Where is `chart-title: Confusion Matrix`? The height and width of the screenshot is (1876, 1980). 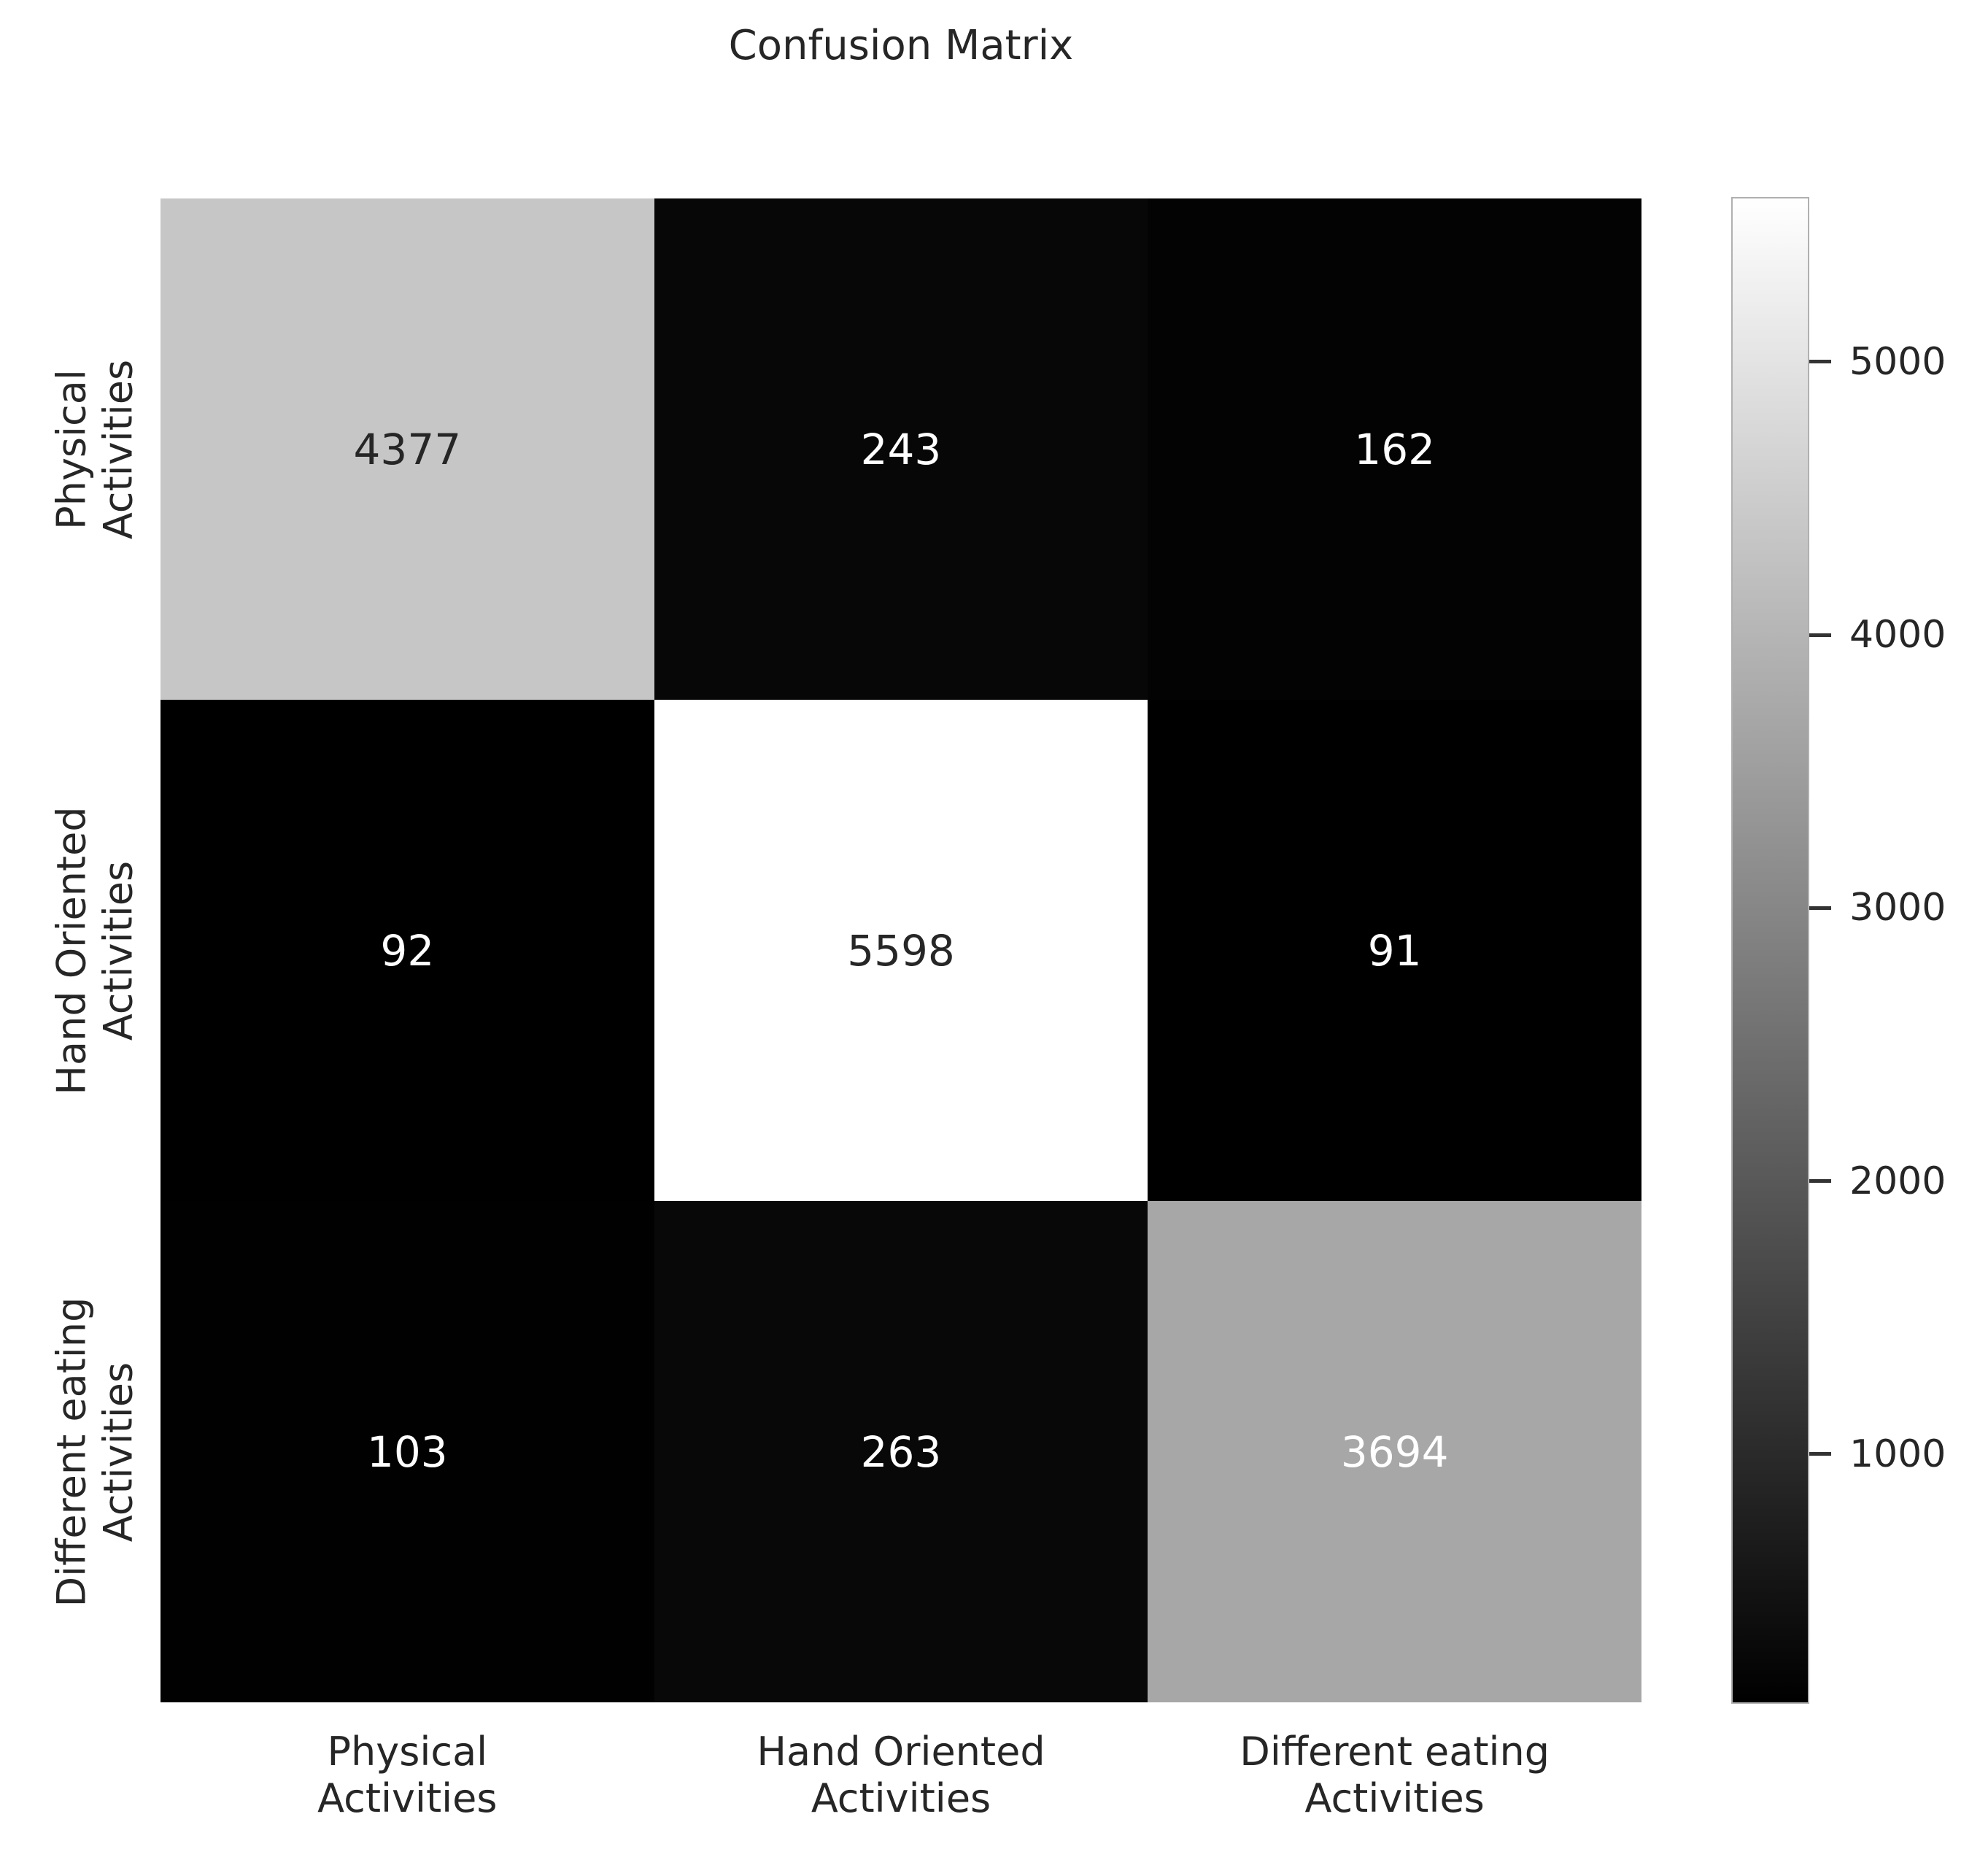 chart-title: Confusion Matrix is located at coordinates (901, 45).